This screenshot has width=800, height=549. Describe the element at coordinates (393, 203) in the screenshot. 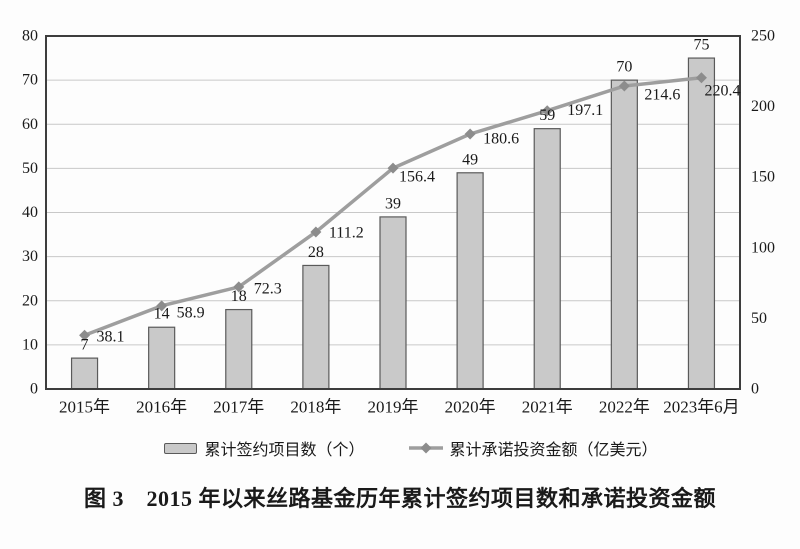

I see `bar-value-label: 39` at that location.